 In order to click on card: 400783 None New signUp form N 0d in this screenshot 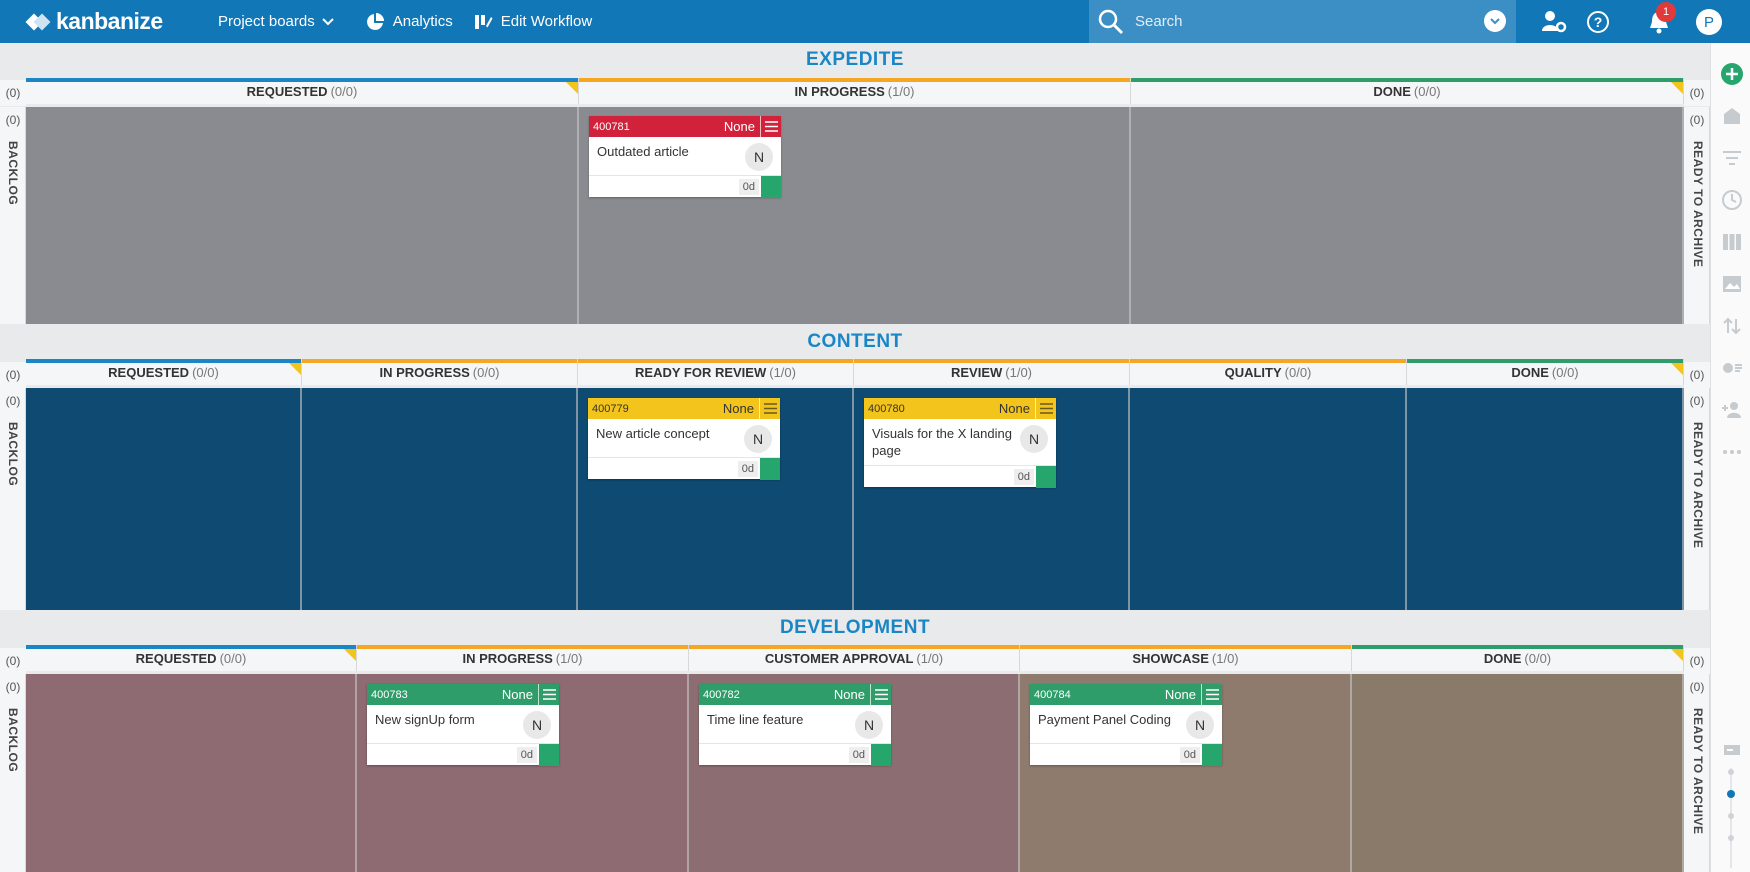, I will do `click(463, 725)`.